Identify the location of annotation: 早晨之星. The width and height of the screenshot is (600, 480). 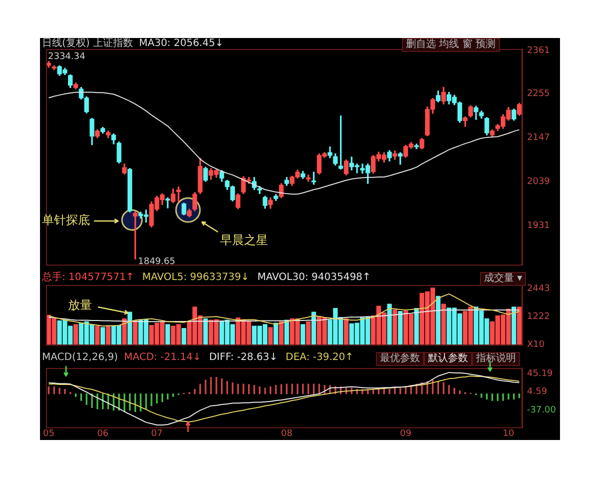
(244, 240).